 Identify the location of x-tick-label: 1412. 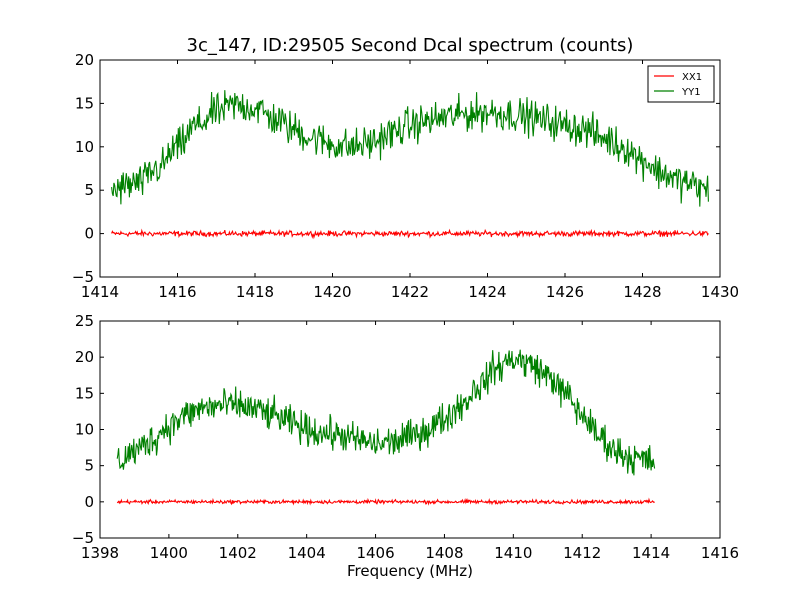
(582, 553).